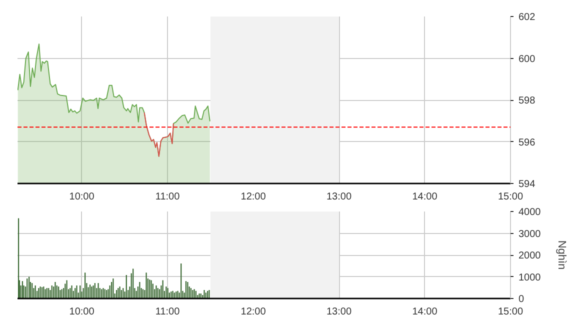 The image size is (570, 320). Describe the element at coordinates (521, 299) in the screenshot. I see `y-tick-label: 0` at that location.